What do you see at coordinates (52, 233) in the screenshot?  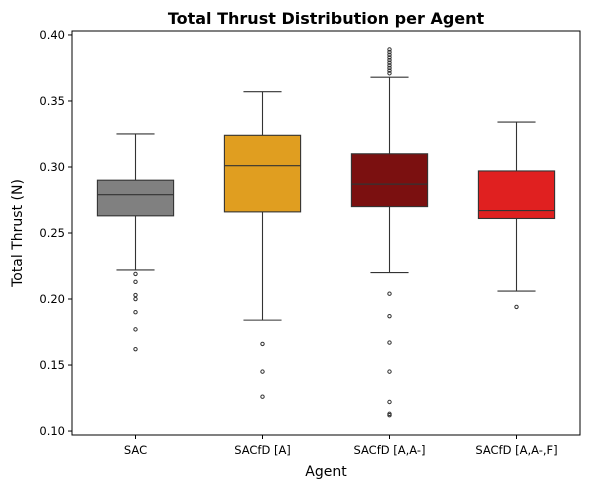 I see `y-tick-label: 0.25` at bounding box center [52, 233].